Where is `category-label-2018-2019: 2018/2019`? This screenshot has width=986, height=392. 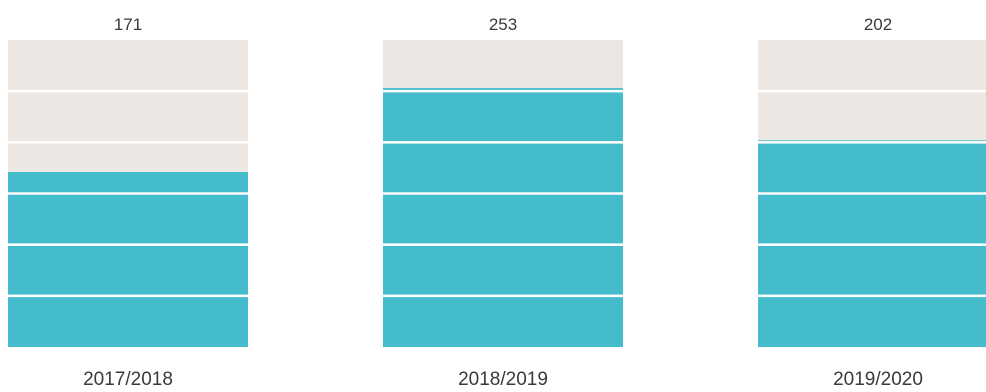 category-label-2018-2019: 2018/2019 is located at coordinates (503, 379).